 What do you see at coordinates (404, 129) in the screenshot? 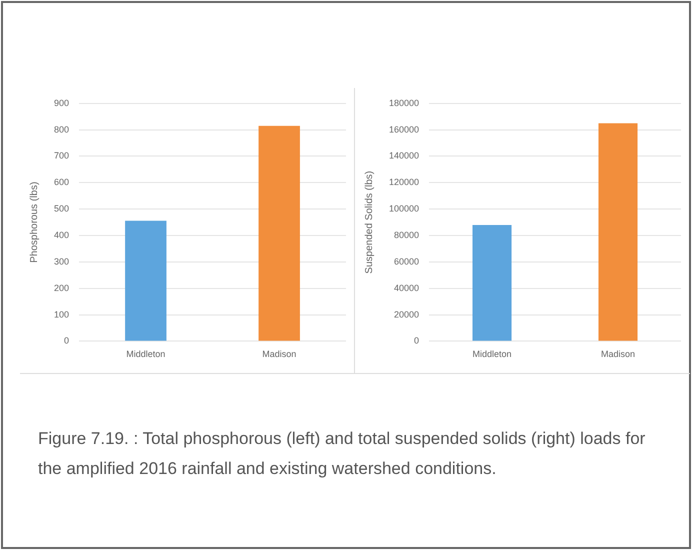
I see `y-tick-label: 160000` at bounding box center [404, 129].